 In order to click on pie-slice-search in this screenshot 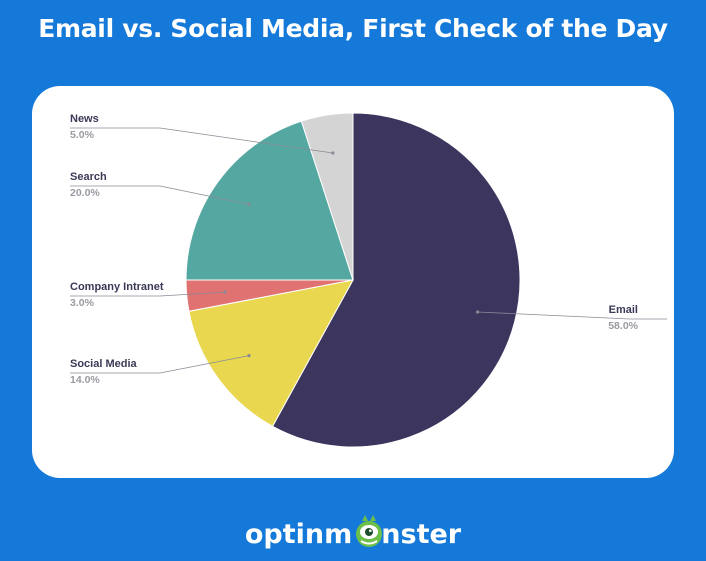, I will do `click(269, 200)`.